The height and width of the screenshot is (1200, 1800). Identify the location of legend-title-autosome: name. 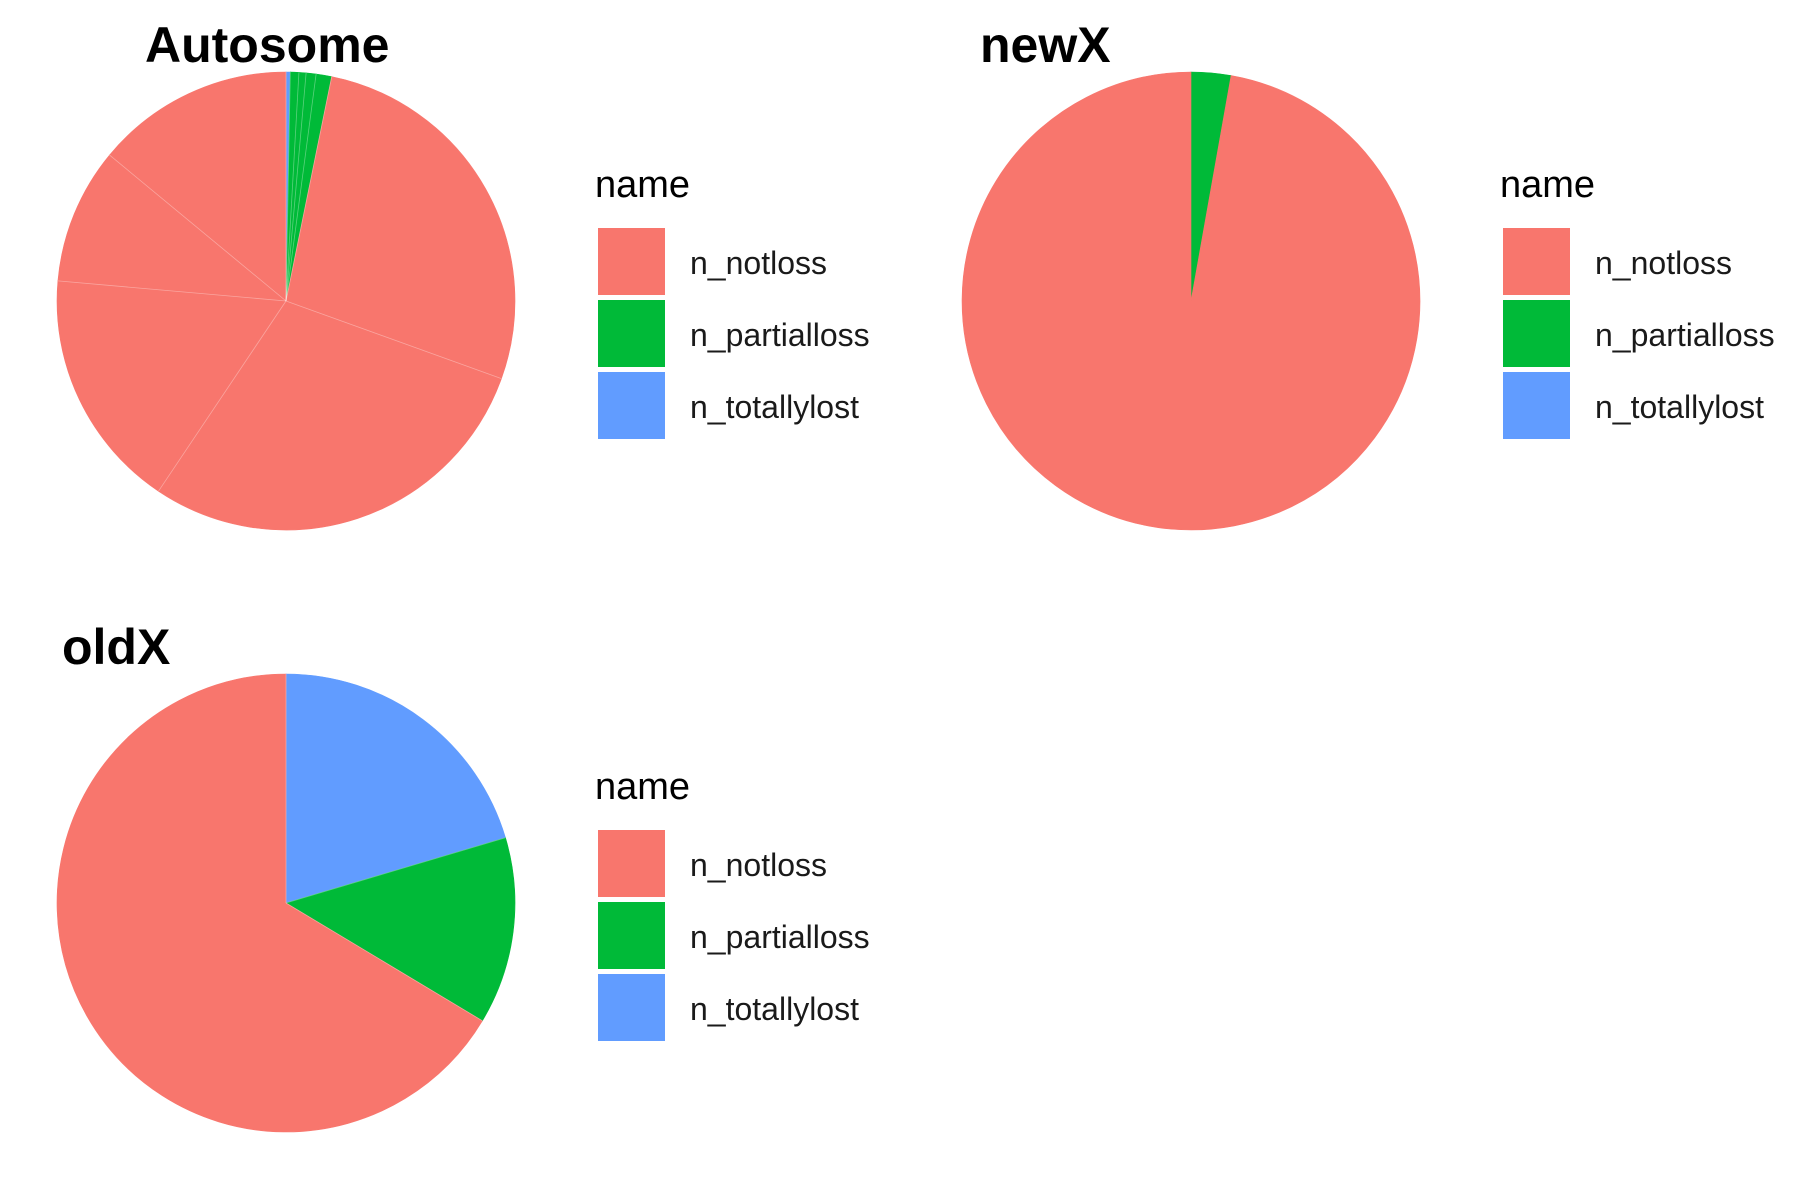
(642, 185).